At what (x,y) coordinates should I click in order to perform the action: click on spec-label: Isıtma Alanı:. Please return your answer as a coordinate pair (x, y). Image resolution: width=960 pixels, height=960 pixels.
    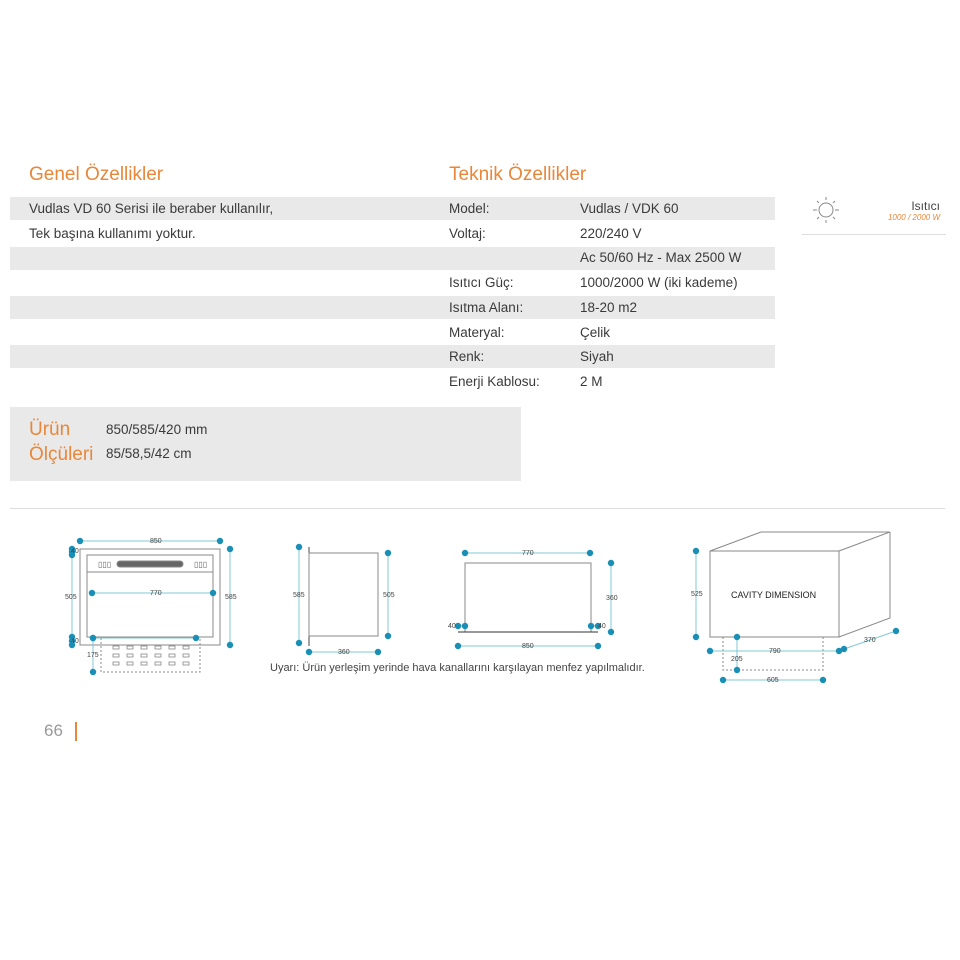
    Looking at the image, I should click on (486, 307).